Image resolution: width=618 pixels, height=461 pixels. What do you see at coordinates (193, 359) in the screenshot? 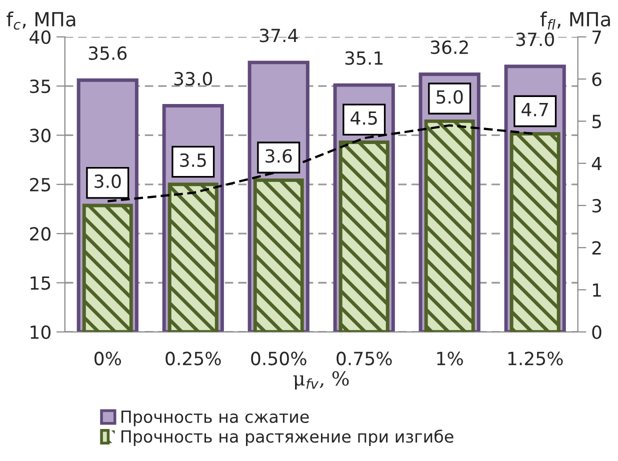
I see `x-tick-label: 0.25%` at bounding box center [193, 359].